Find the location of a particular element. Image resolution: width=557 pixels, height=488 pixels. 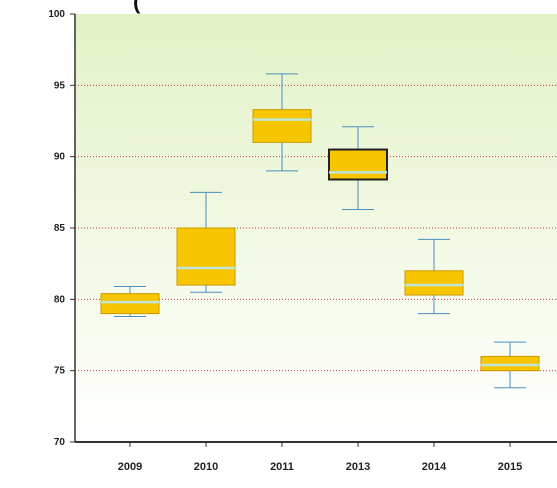

chart-title: ( is located at coordinates (137, 7).